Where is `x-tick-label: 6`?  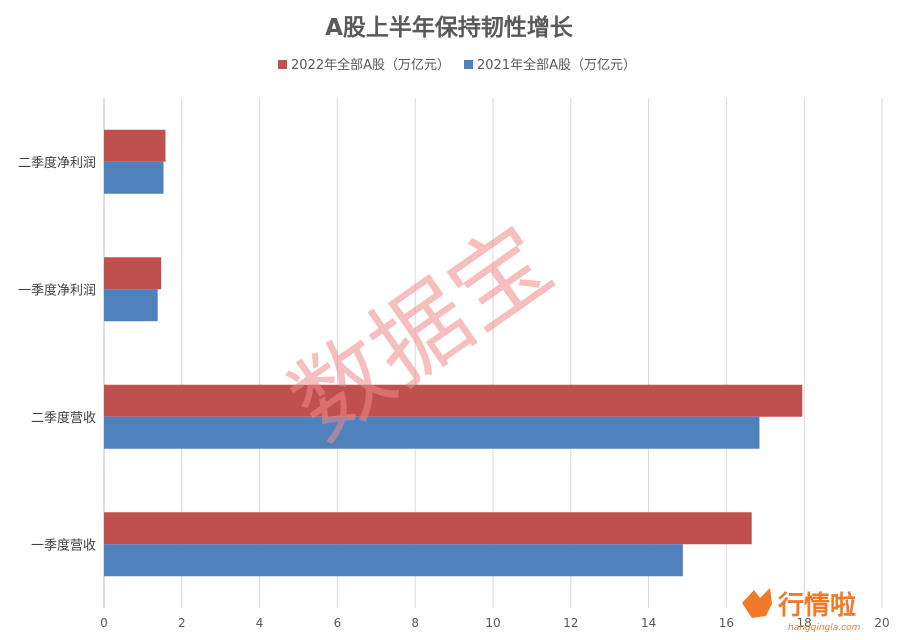
x-tick-label: 6 is located at coordinates (338, 623).